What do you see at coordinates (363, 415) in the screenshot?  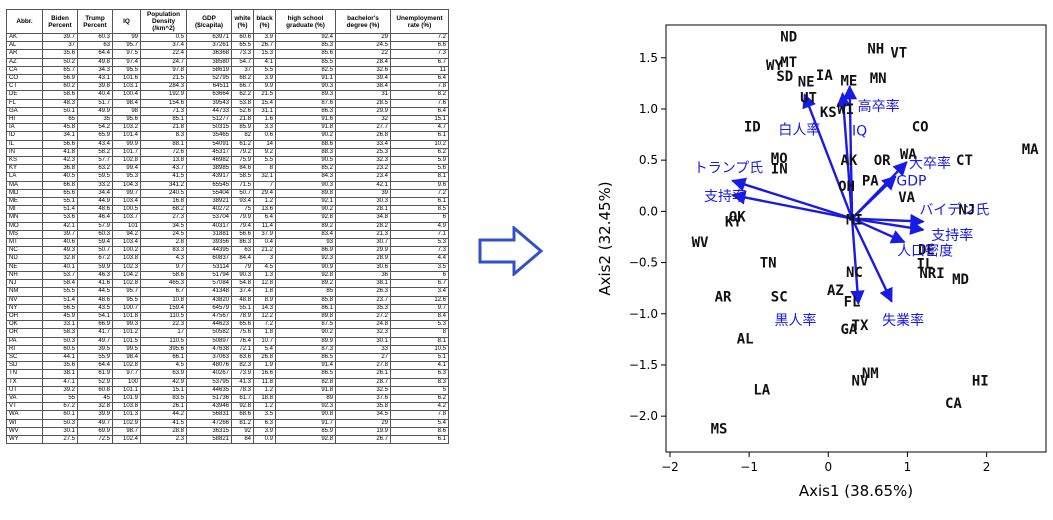 I see `table-cell: 34.5` at bounding box center [363, 415].